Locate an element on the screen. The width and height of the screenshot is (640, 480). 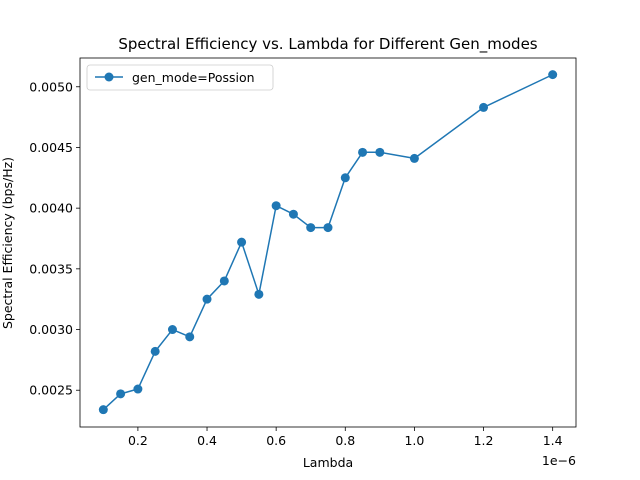
x-tick-label: 0.8 is located at coordinates (345, 440).